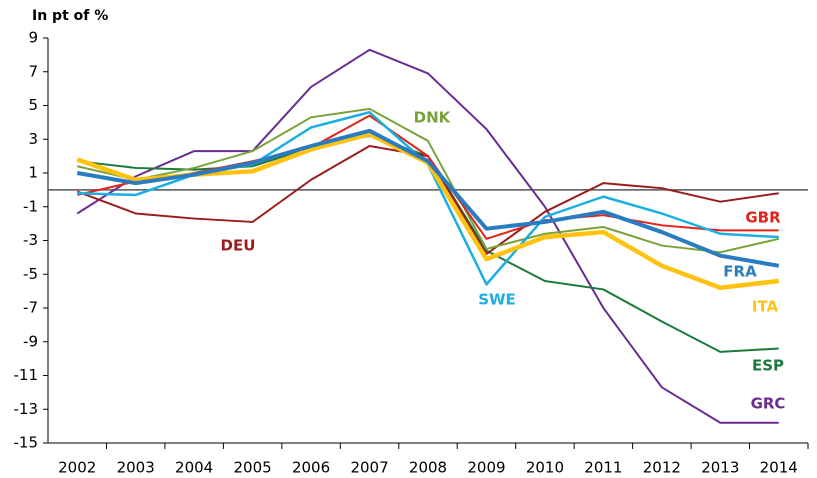 The width and height of the screenshot is (817, 478). What do you see at coordinates (497, 300) in the screenshot?
I see `series-label: SWE` at bounding box center [497, 300].